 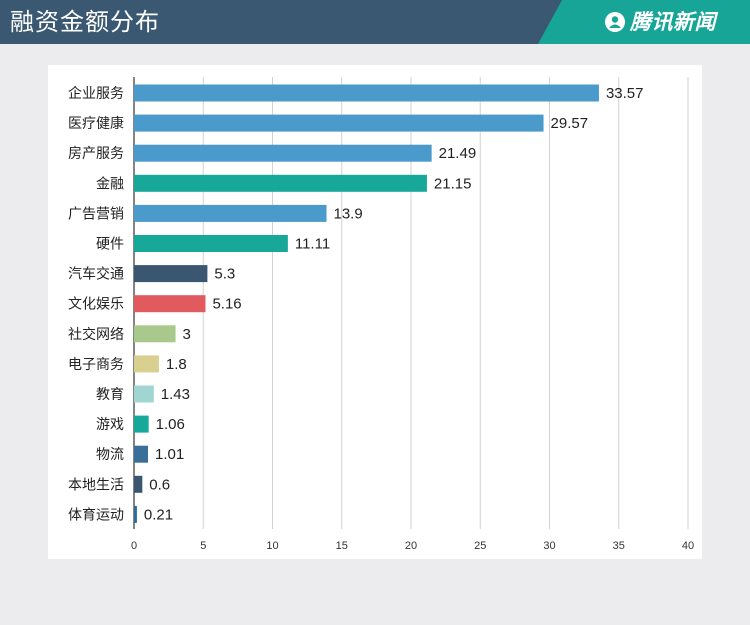 I want to click on x-tick-label: 20, so click(x=411, y=546).